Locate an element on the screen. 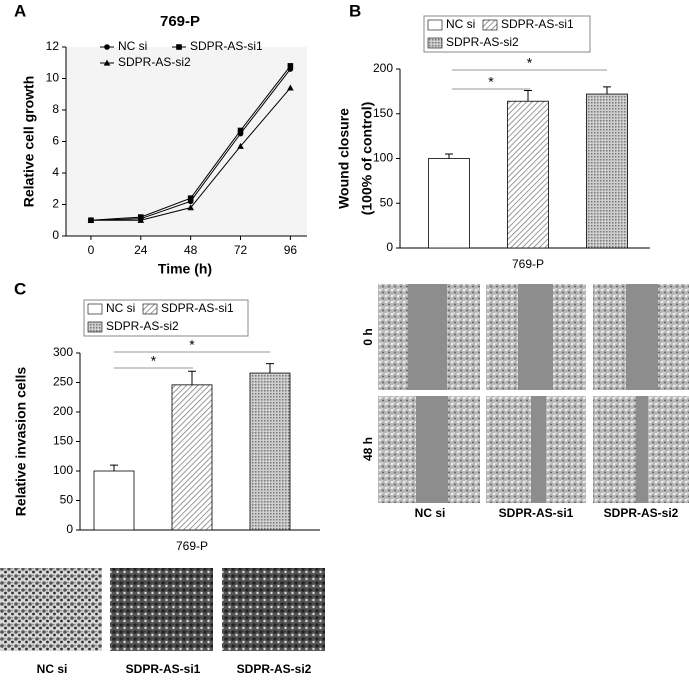  x-tick-label: 24 is located at coordinates (141, 250).